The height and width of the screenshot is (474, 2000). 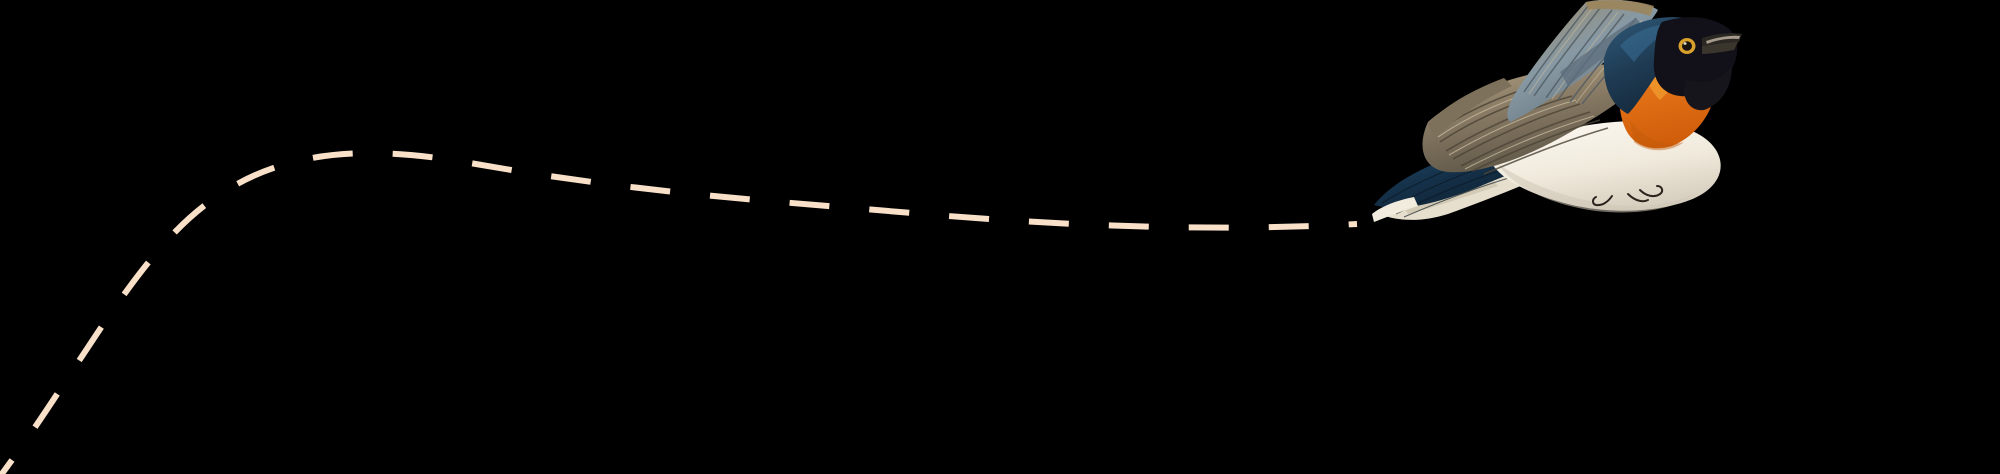 What do you see at coordinates (1687, 46) in the screenshot?
I see `eye` at bounding box center [1687, 46].